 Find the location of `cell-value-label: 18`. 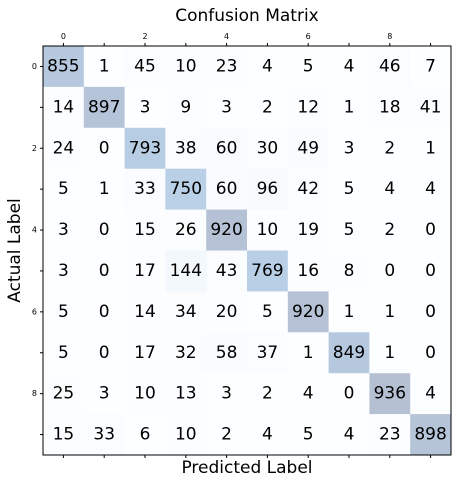

cell-value-label: 18 is located at coordinates (390, 107).